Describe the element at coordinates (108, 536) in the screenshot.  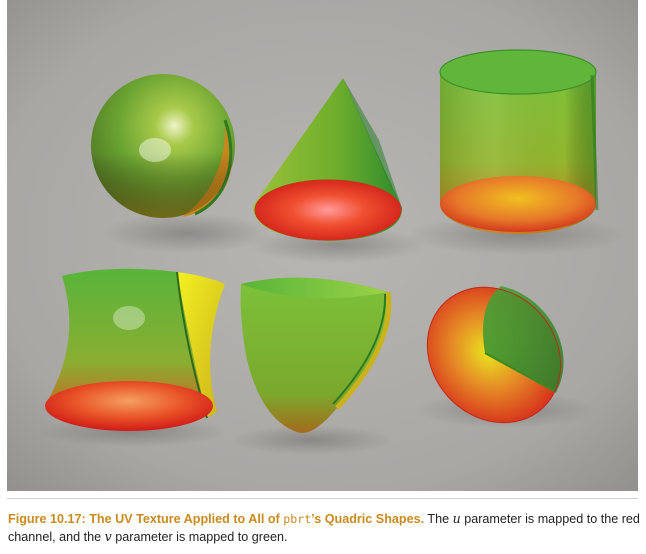
I see `caption-var-v: v` at that location.